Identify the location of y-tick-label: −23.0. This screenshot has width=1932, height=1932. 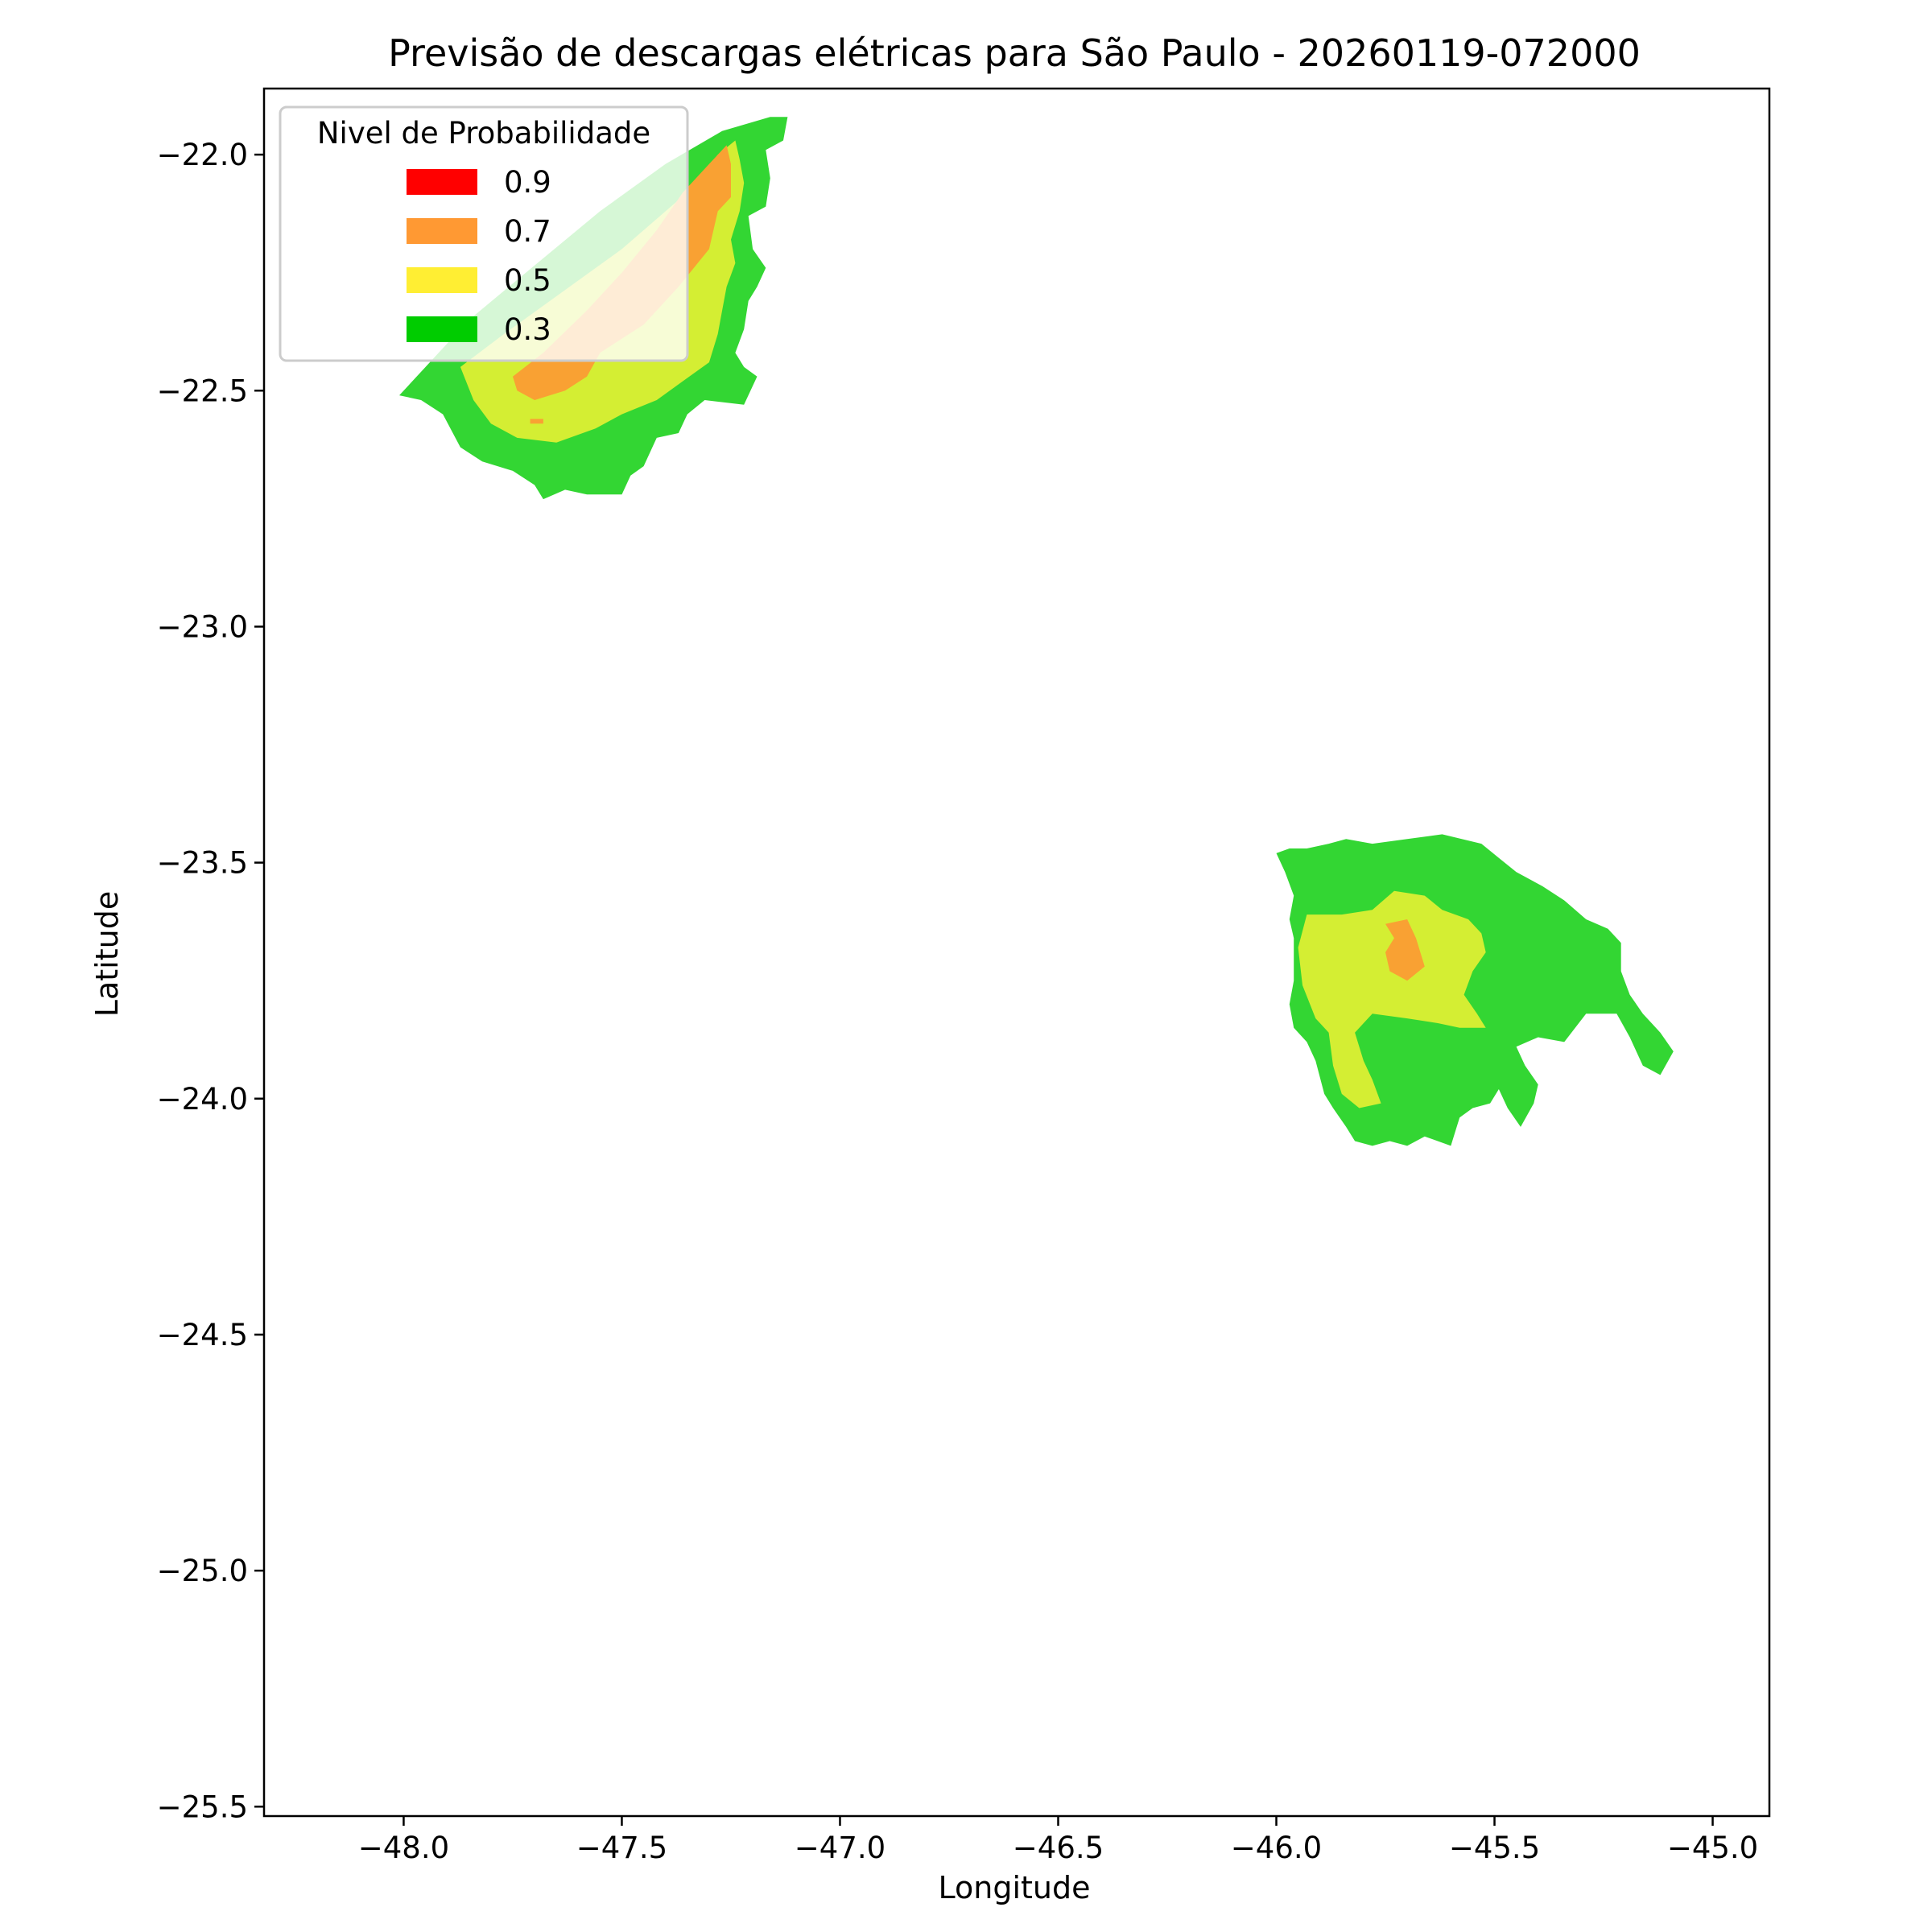
(202, 626).